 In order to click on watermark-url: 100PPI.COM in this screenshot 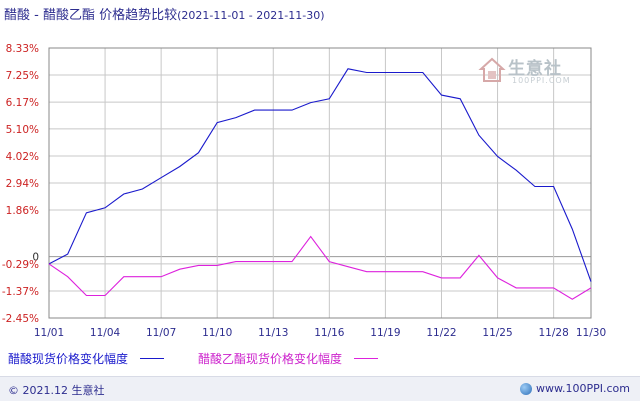, I will do `click(541, 80)`.